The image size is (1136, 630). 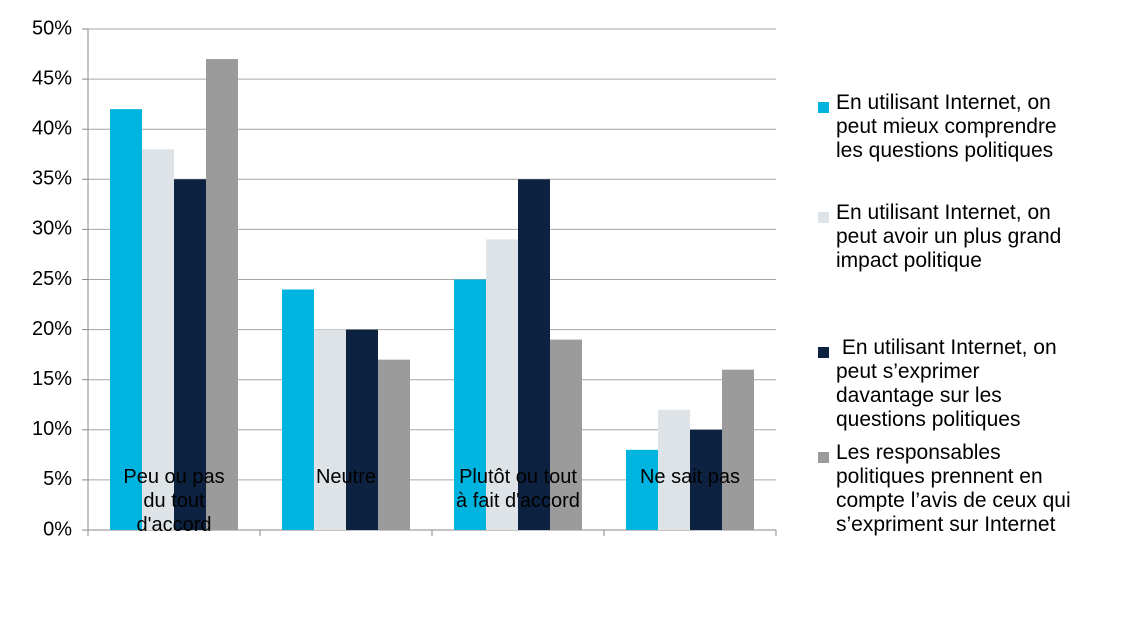 I want to click on y-tick-label: 30%, so click(x=52, y=229).